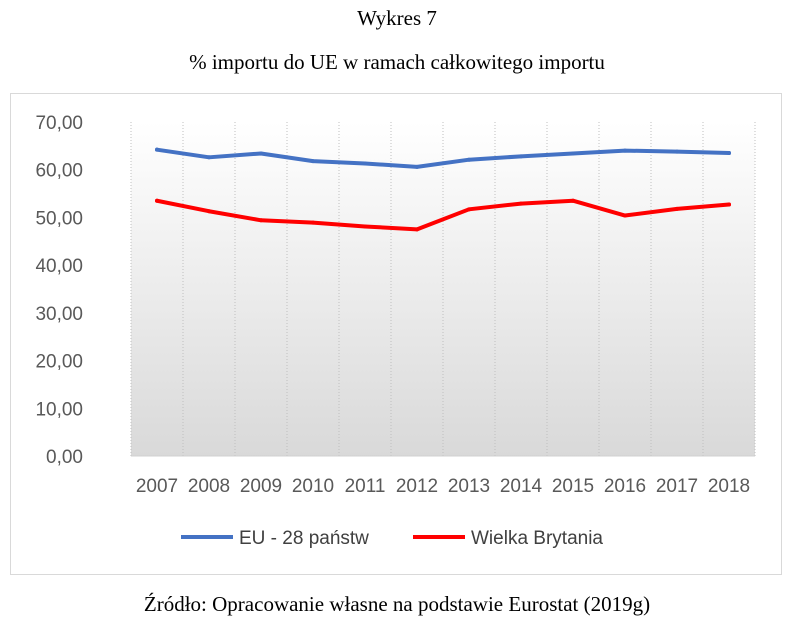 This screenshot has height=633, width=794. Describe the element at coordinates (209, 486) in the screenshot. I see `x-tick-label: 2008` at that location.